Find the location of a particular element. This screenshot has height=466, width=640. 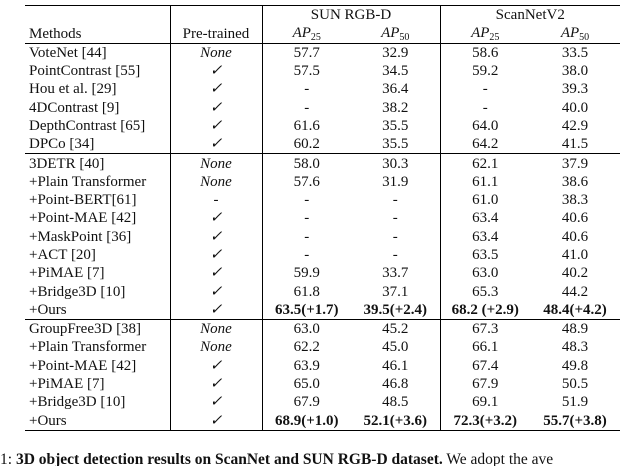

value-cell: 61.8 is located at coordinates (306, 291).